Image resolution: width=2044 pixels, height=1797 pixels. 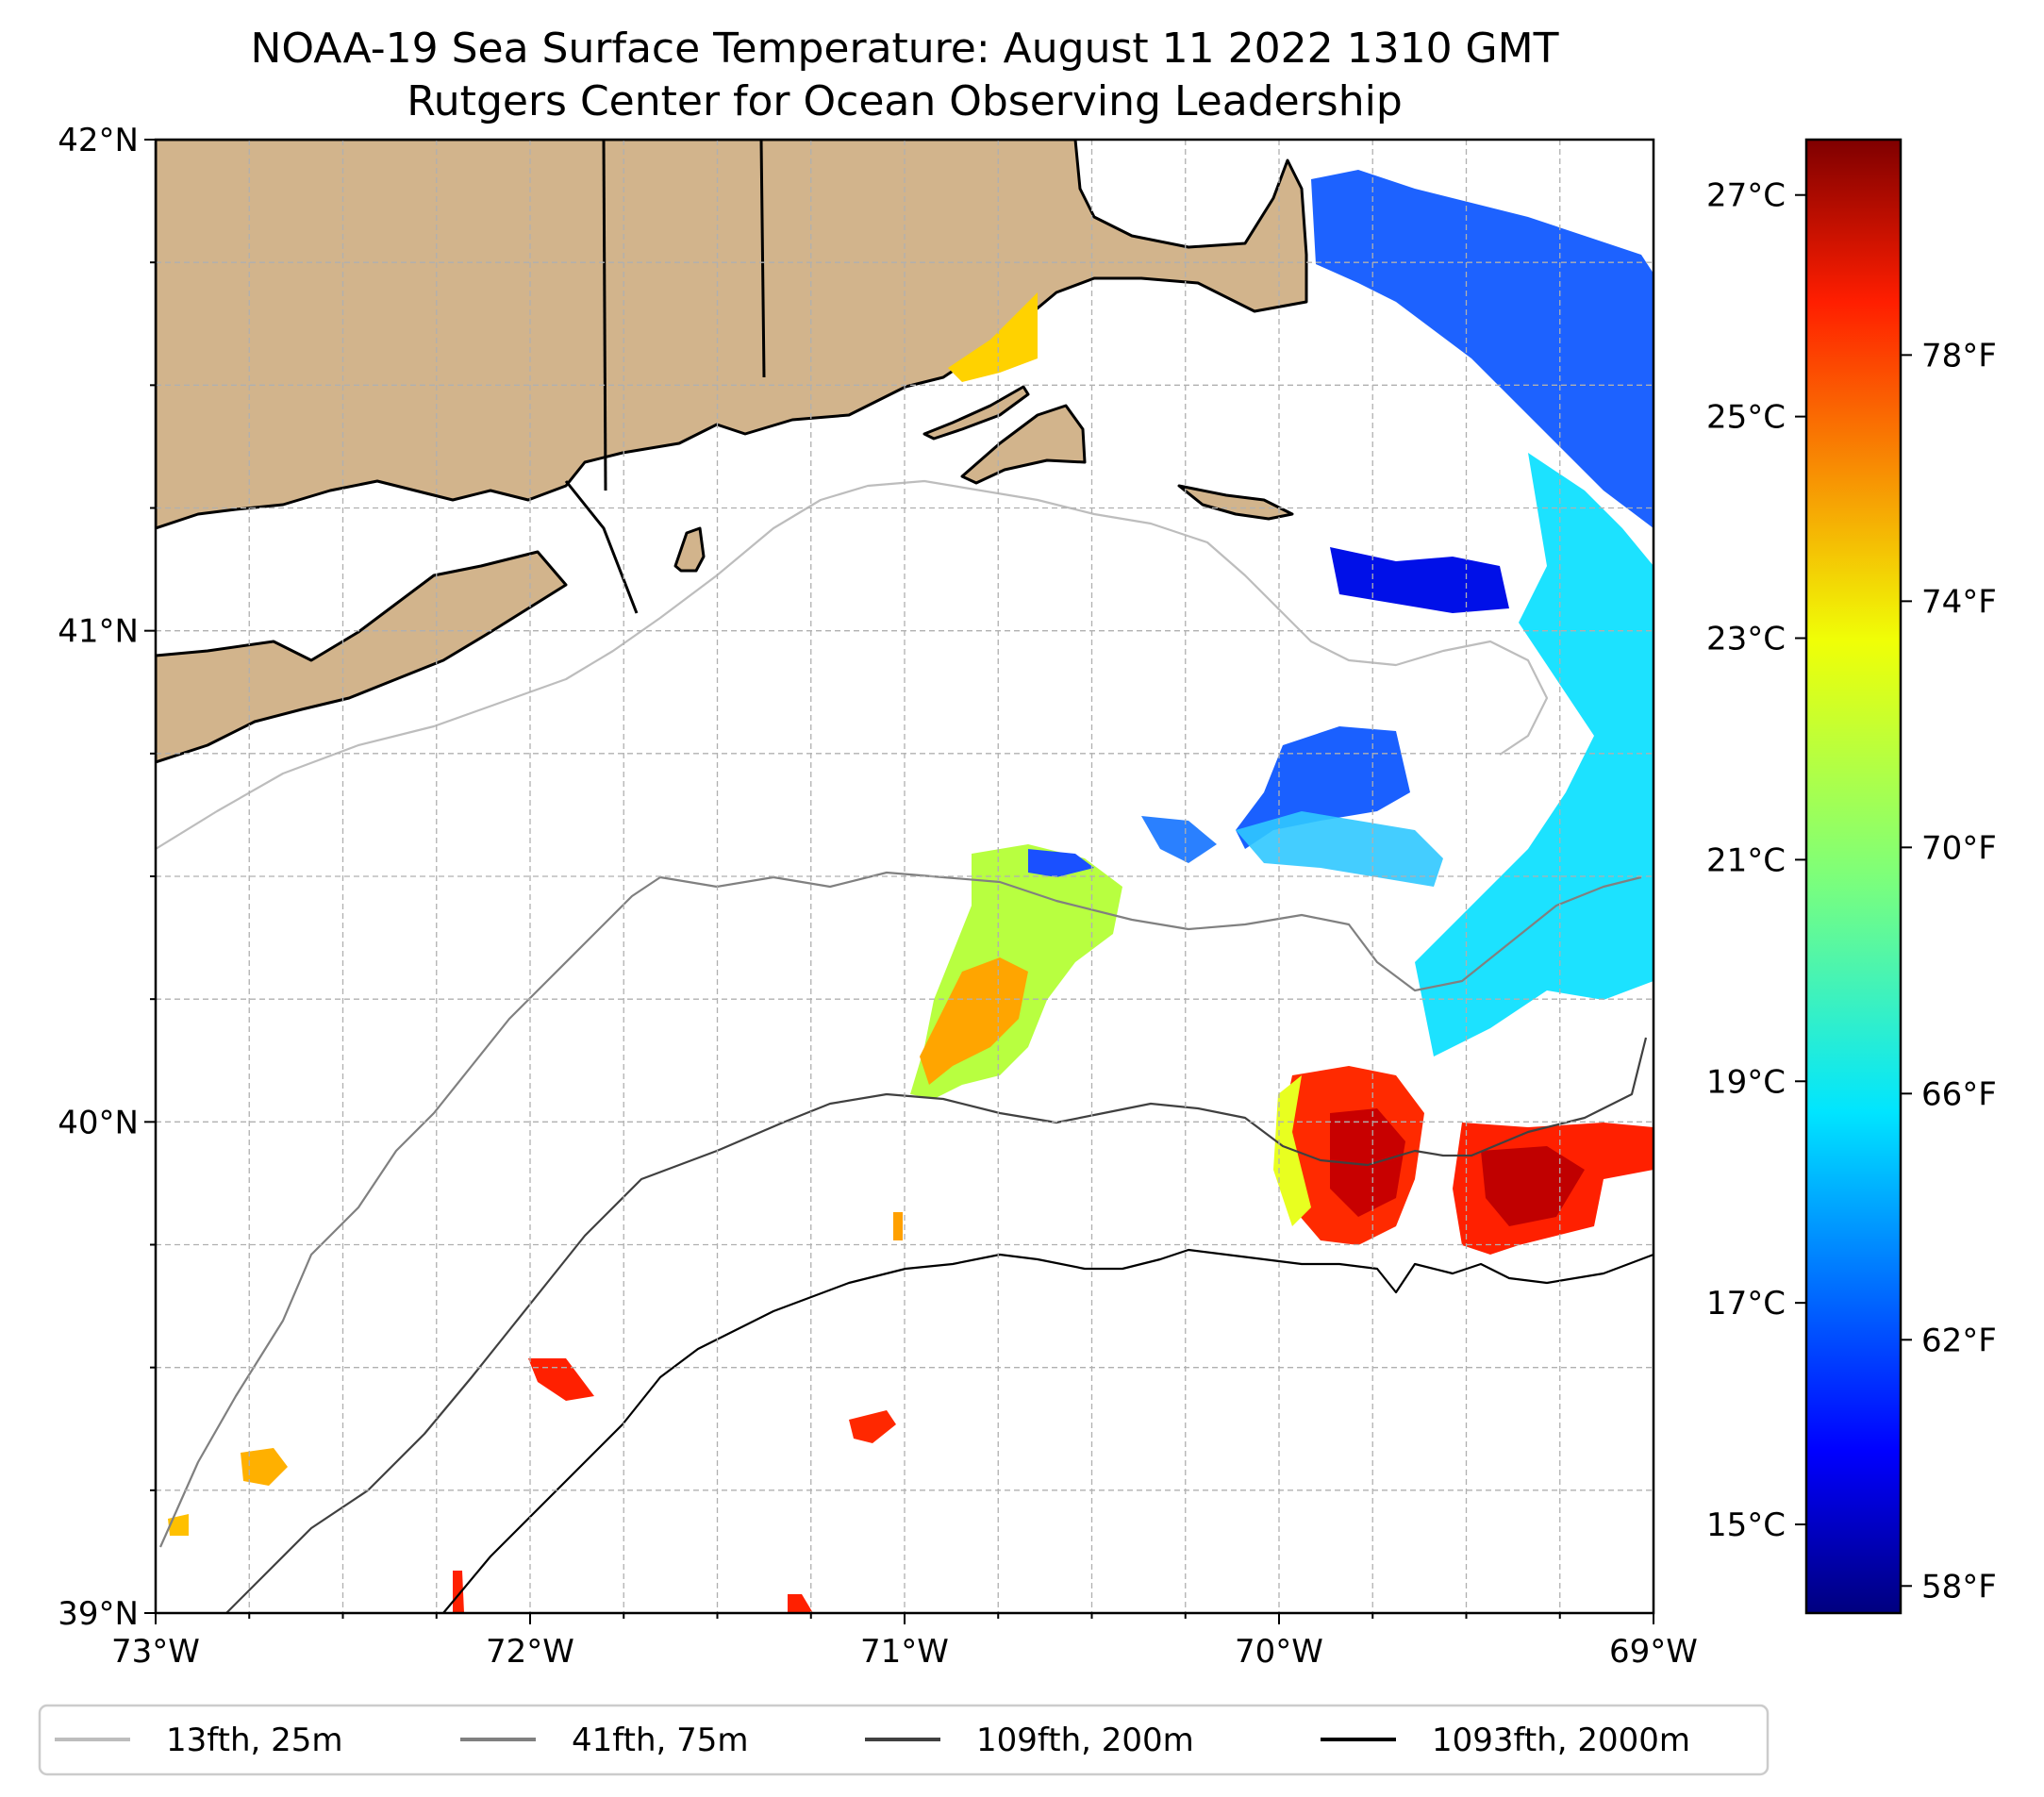 I want to click on lat-tick-label: 42°N, so click(x=98, y=140).